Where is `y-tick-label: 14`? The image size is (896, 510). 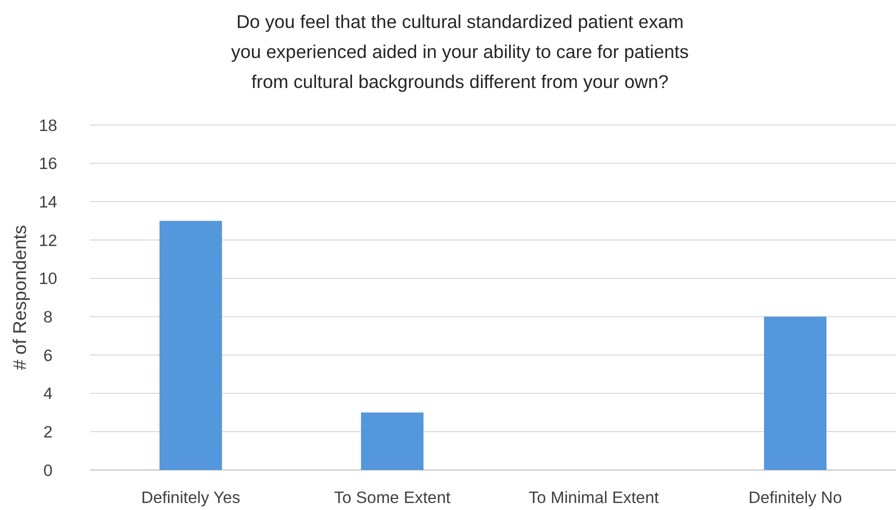 y-tick-label: 14 is located at coordinates (48, 202).